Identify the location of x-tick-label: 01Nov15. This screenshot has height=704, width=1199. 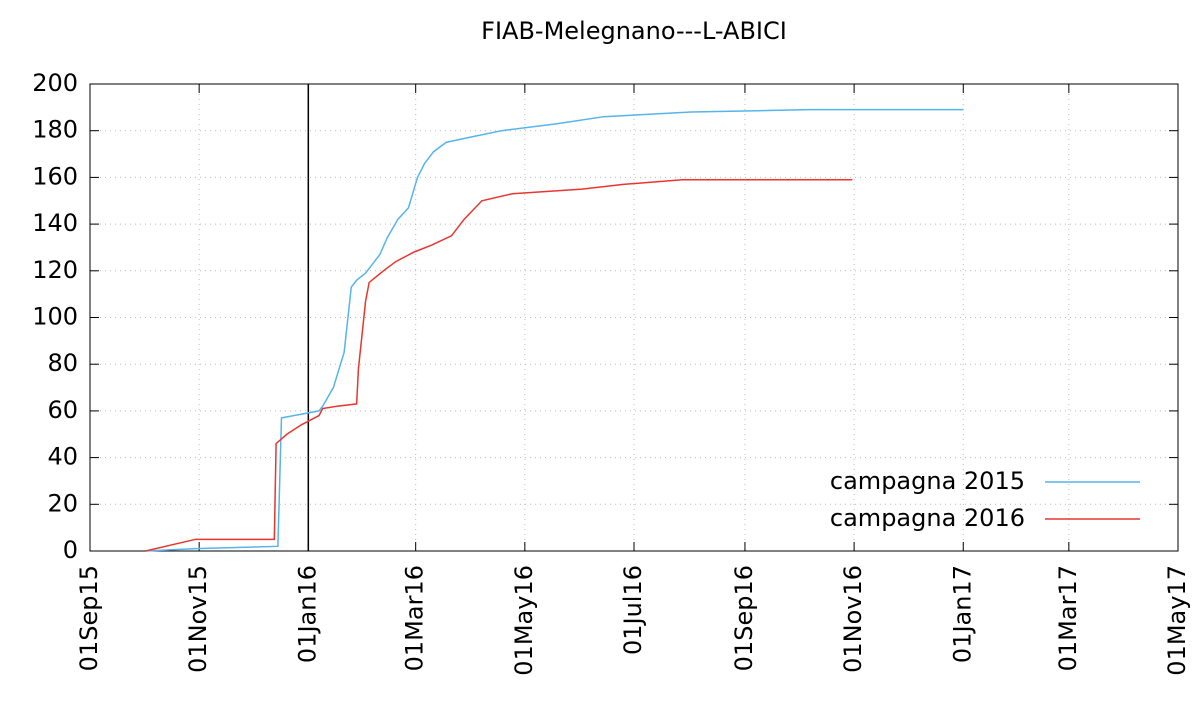
(198, 619).